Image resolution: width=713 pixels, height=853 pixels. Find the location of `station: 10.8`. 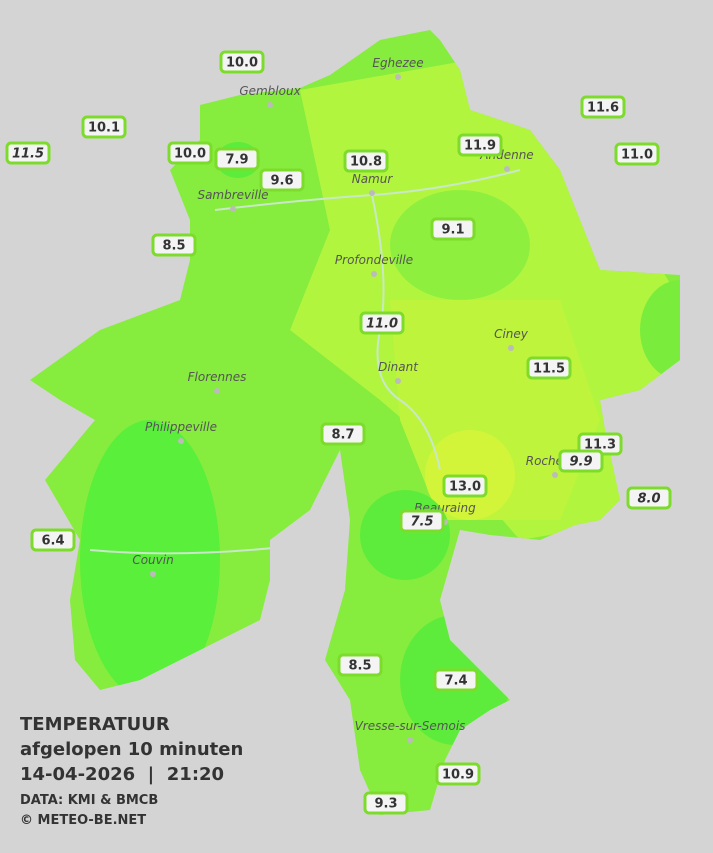

station: 10.8 is located at coordinates (366, 161).